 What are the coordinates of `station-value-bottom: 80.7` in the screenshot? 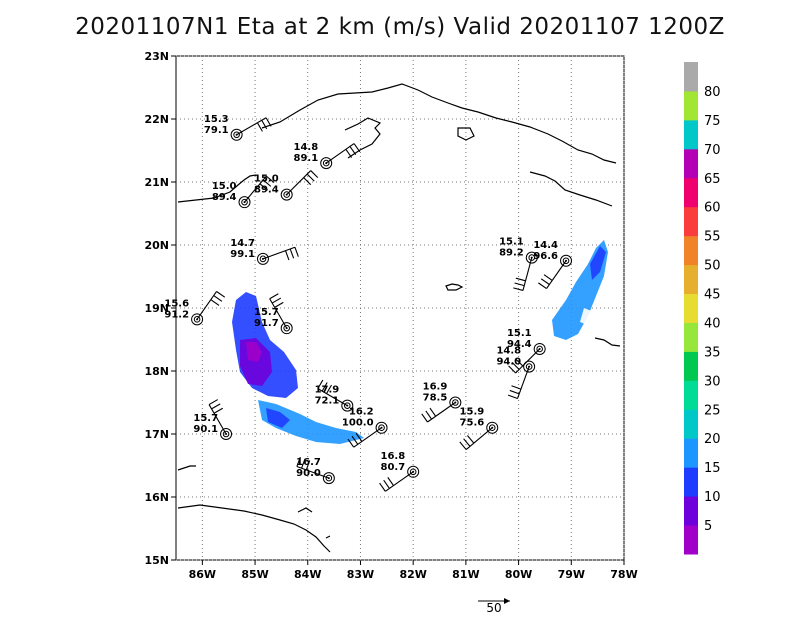 It's located at (392, 467).